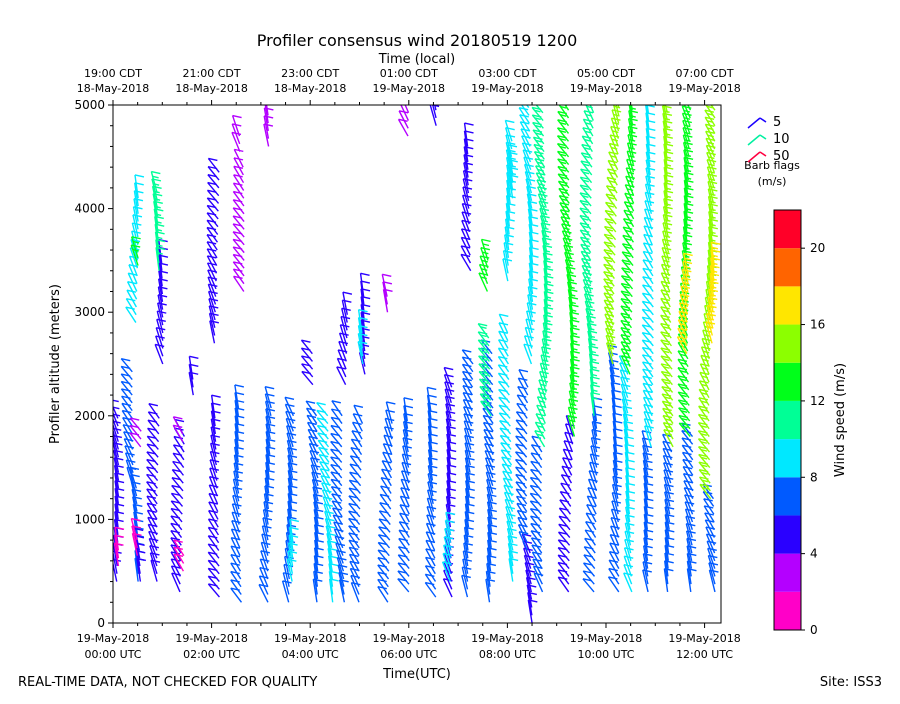 The image size is (900, 704). I want to click on x-tick-time: 10:00 UTC, so click(605, 654).